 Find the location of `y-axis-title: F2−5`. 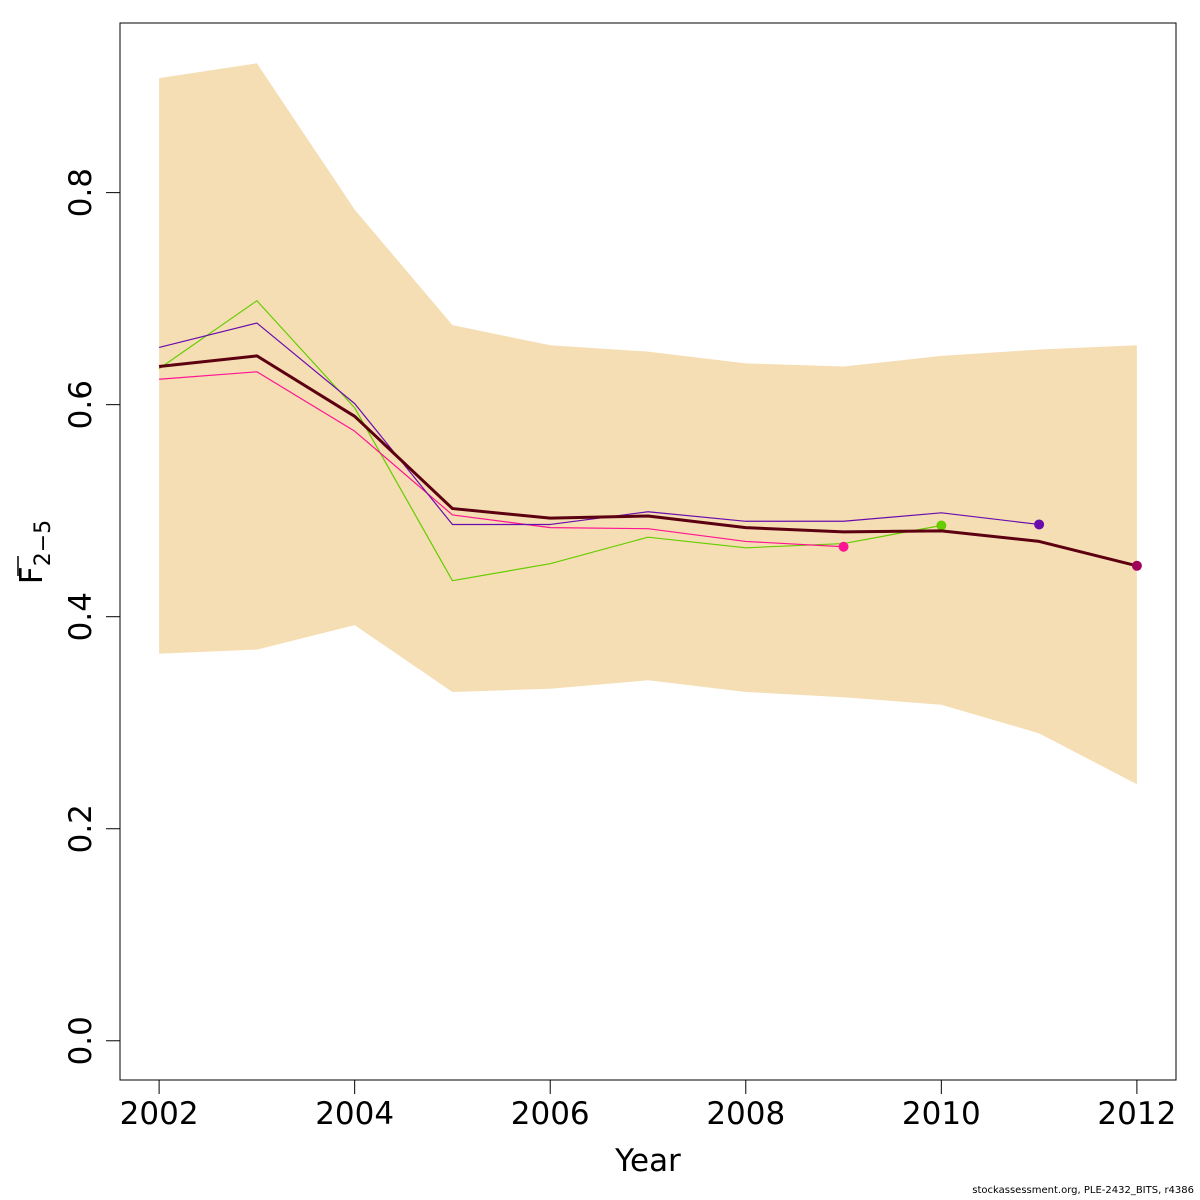

y-axis-title: F2−5 is located at coordinates (35, 552).